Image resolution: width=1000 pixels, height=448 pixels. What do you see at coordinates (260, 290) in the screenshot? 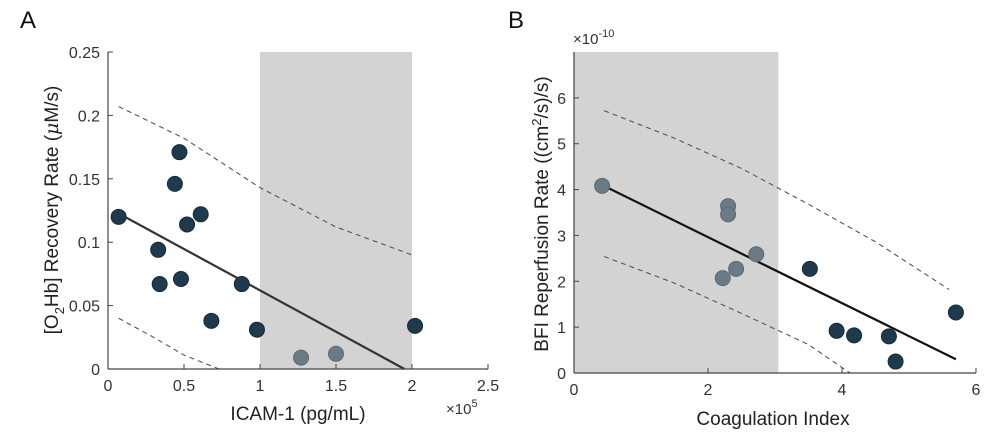
I see `fit-line-a` at bounding box center [260, 290].